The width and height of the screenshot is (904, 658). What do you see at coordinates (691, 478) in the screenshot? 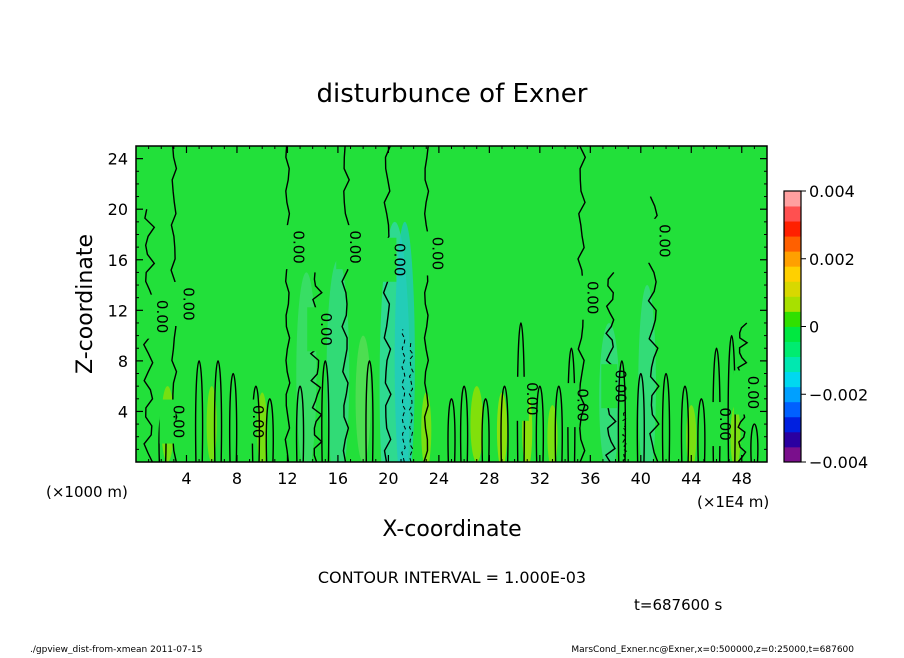
I see `x-tick-label: 44` at bounding box center [691, 478].